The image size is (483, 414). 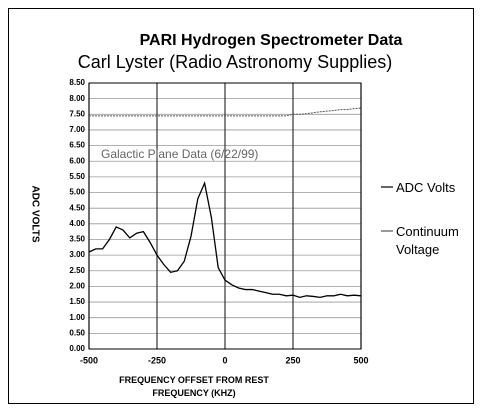 I want to click on x-tick-label: -500, so click(x=89, y=360).